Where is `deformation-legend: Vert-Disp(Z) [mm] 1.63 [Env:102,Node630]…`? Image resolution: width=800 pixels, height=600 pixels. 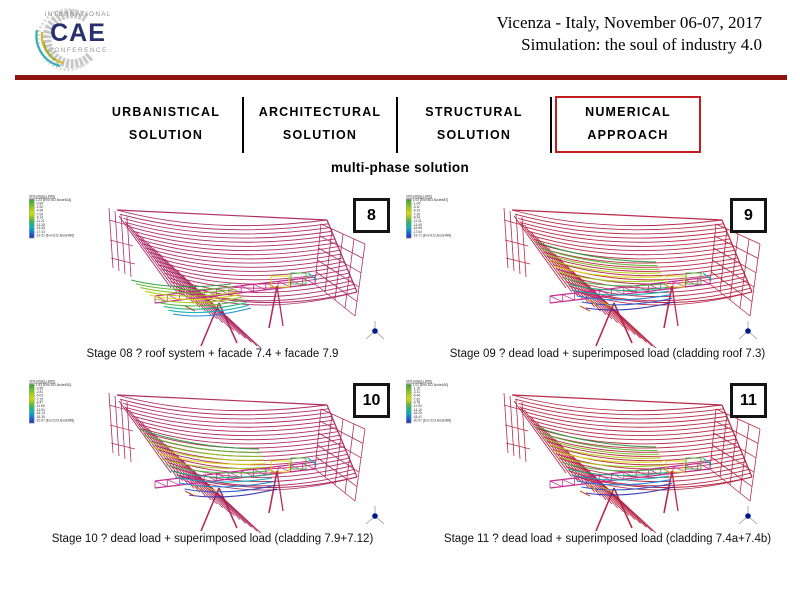
deformation-legend: Vert-Disp(Z) [mm] 1.63 [Env:102,Node630]… is located at coordinates (70, 419).